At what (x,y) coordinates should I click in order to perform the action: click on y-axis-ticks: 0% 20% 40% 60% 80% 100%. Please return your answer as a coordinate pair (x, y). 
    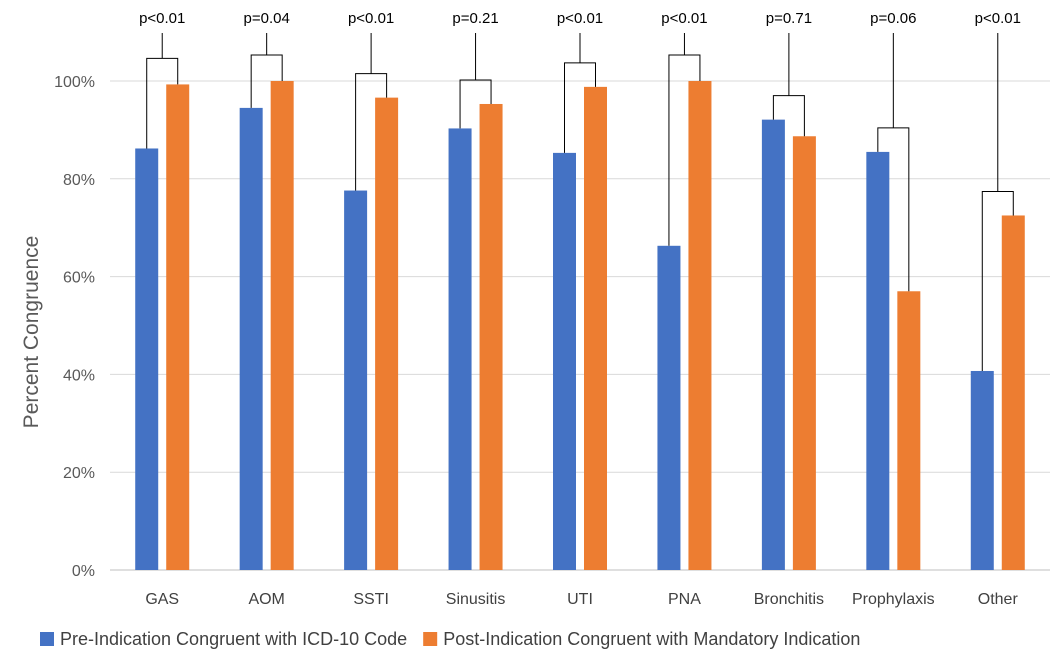
    Looking at the image, I should click on (74, 327).